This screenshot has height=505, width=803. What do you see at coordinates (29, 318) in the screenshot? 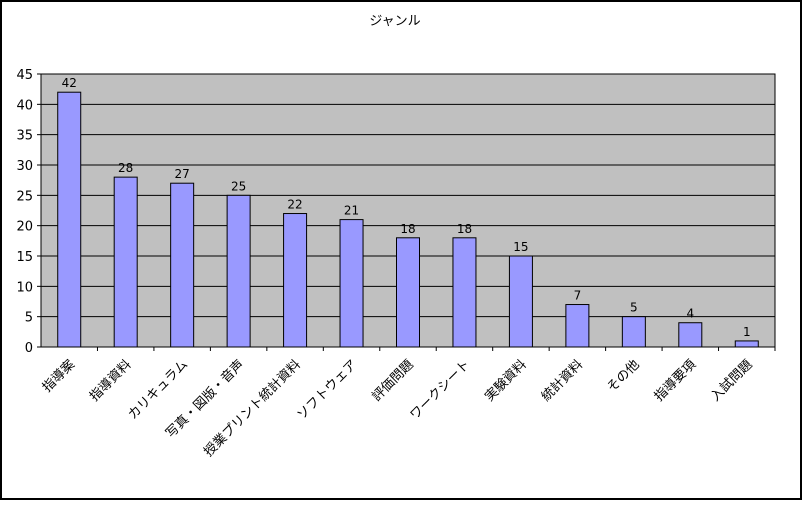
I see `y-tick-label: 5` at bounding box center [29, 318].